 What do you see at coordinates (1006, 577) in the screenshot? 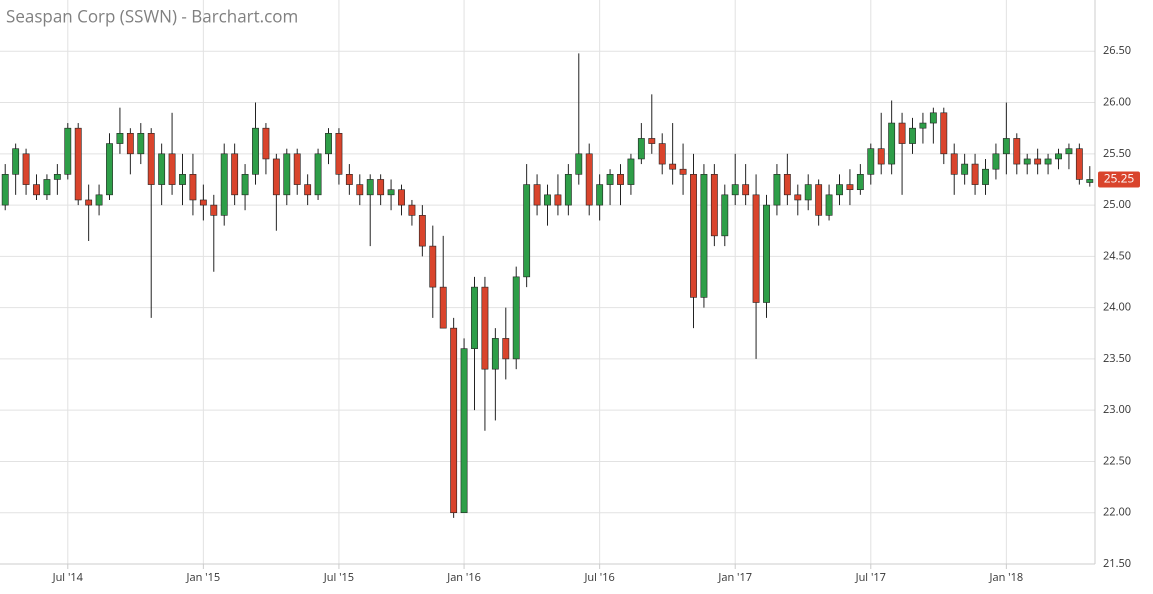
I see `x-tick-label: Jan '18` at bounding box center [1006, 577].